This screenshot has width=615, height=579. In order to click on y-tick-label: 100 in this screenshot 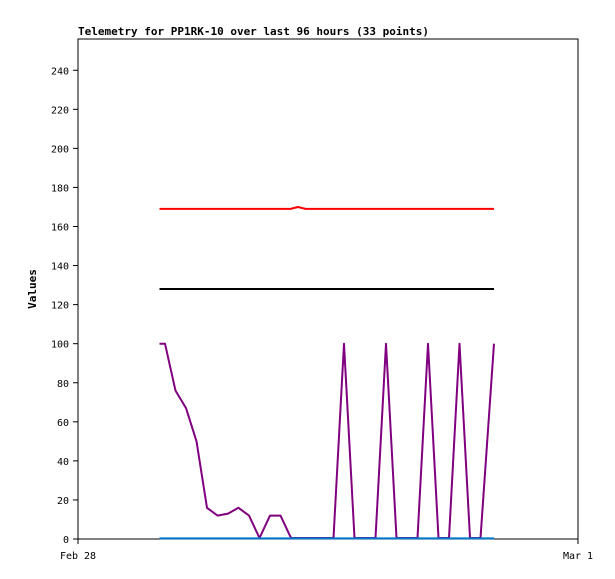, I will do `click(60, 345)`.